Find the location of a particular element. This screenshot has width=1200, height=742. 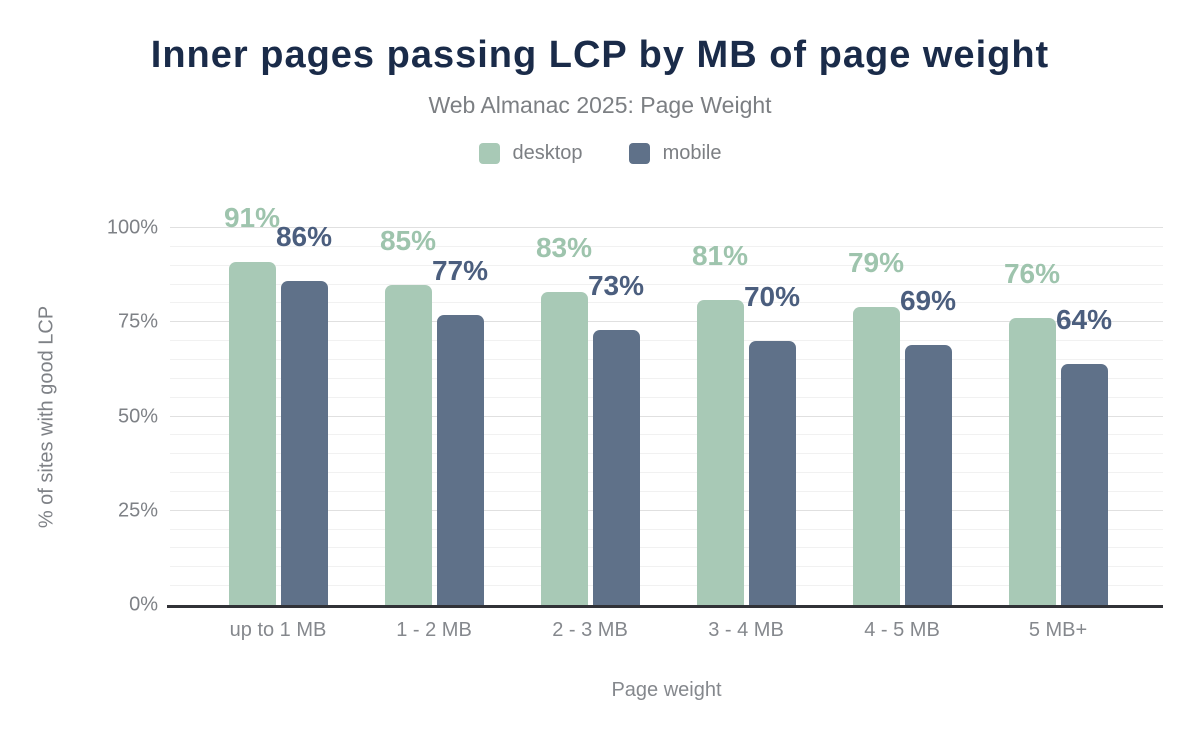

bar-group: 76% 64% is located at coordinates (1058, 416).